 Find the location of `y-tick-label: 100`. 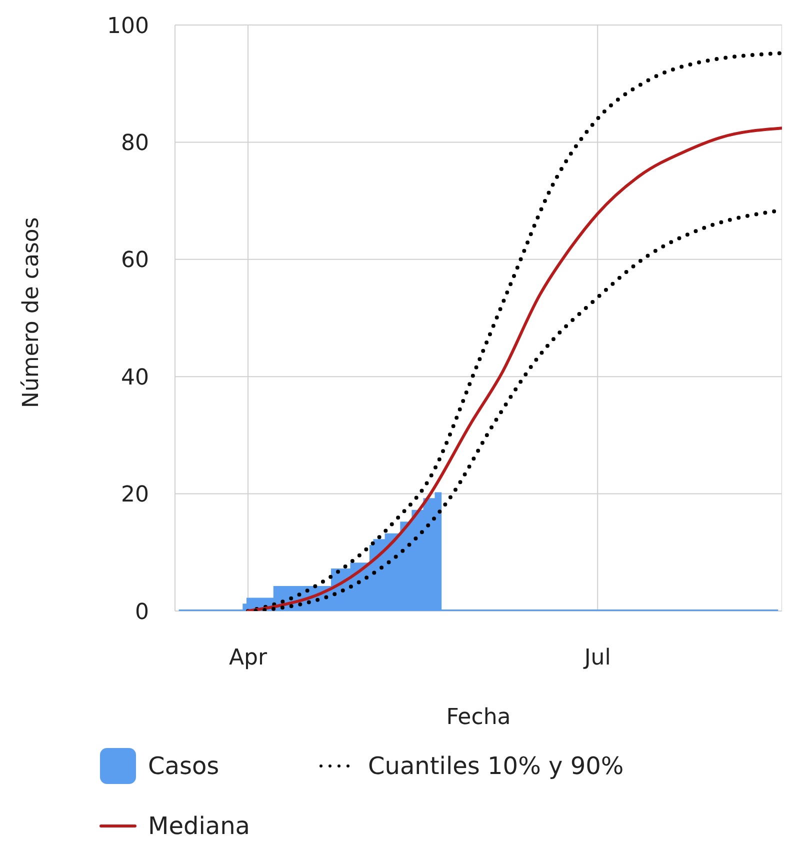

y-tick-label: 100 is located at coordinates (128, 26).